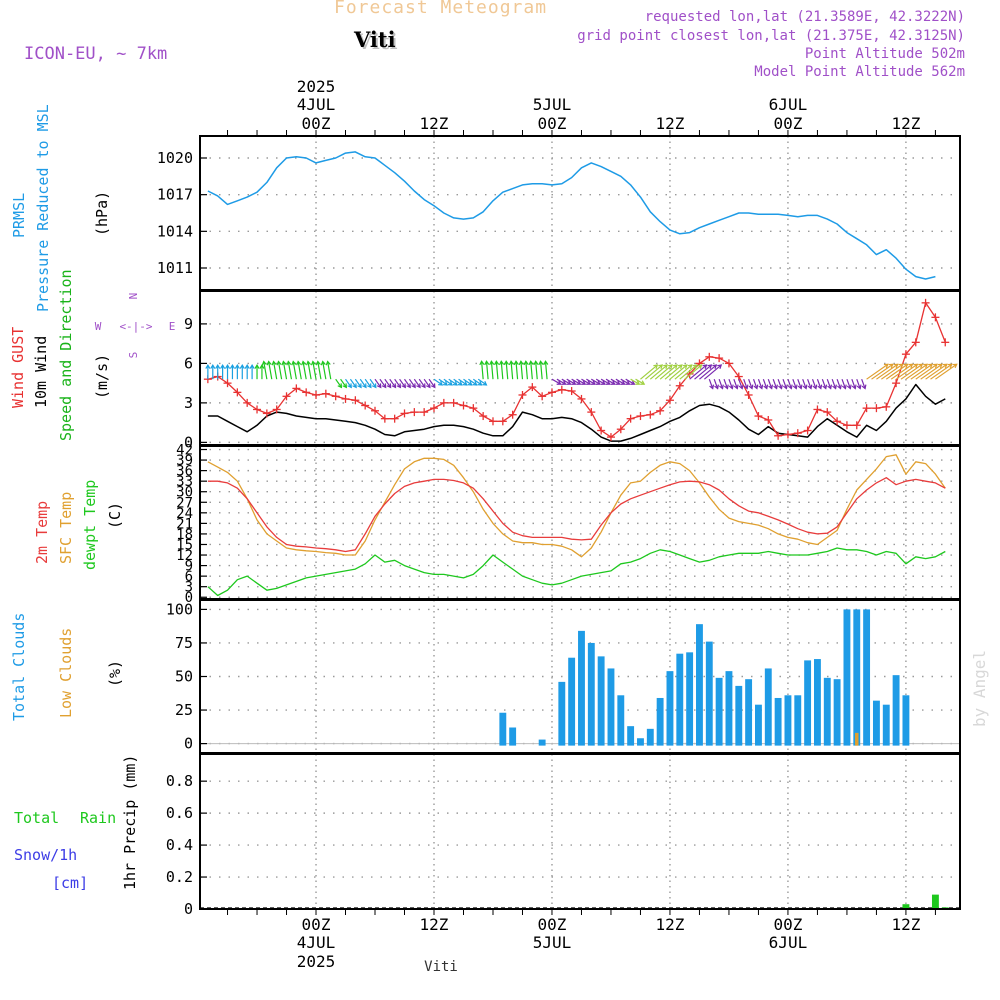 The image size is (1000, 1000). I want to click on top-day-label: 4JUL, so click(316, 104).